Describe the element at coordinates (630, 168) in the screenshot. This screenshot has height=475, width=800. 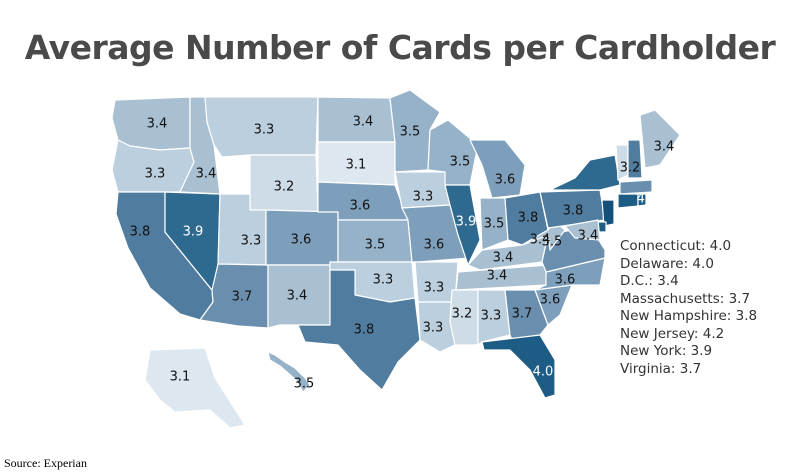
I see `state-label-vt: 3.2` at that location.